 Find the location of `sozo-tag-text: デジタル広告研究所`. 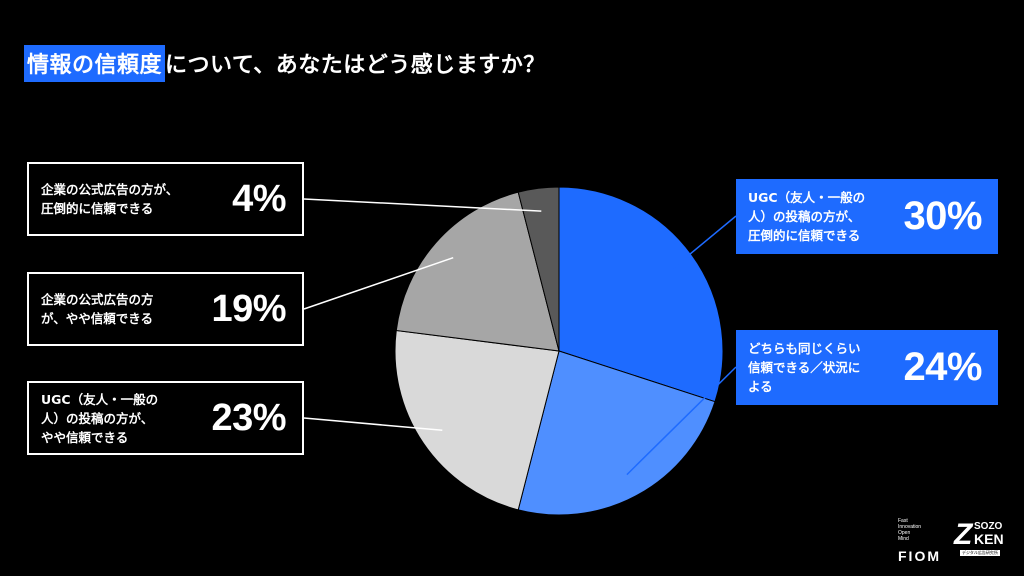

sozo-tag-text: デジタル広告研究所 is located at coordinates (980, 553).